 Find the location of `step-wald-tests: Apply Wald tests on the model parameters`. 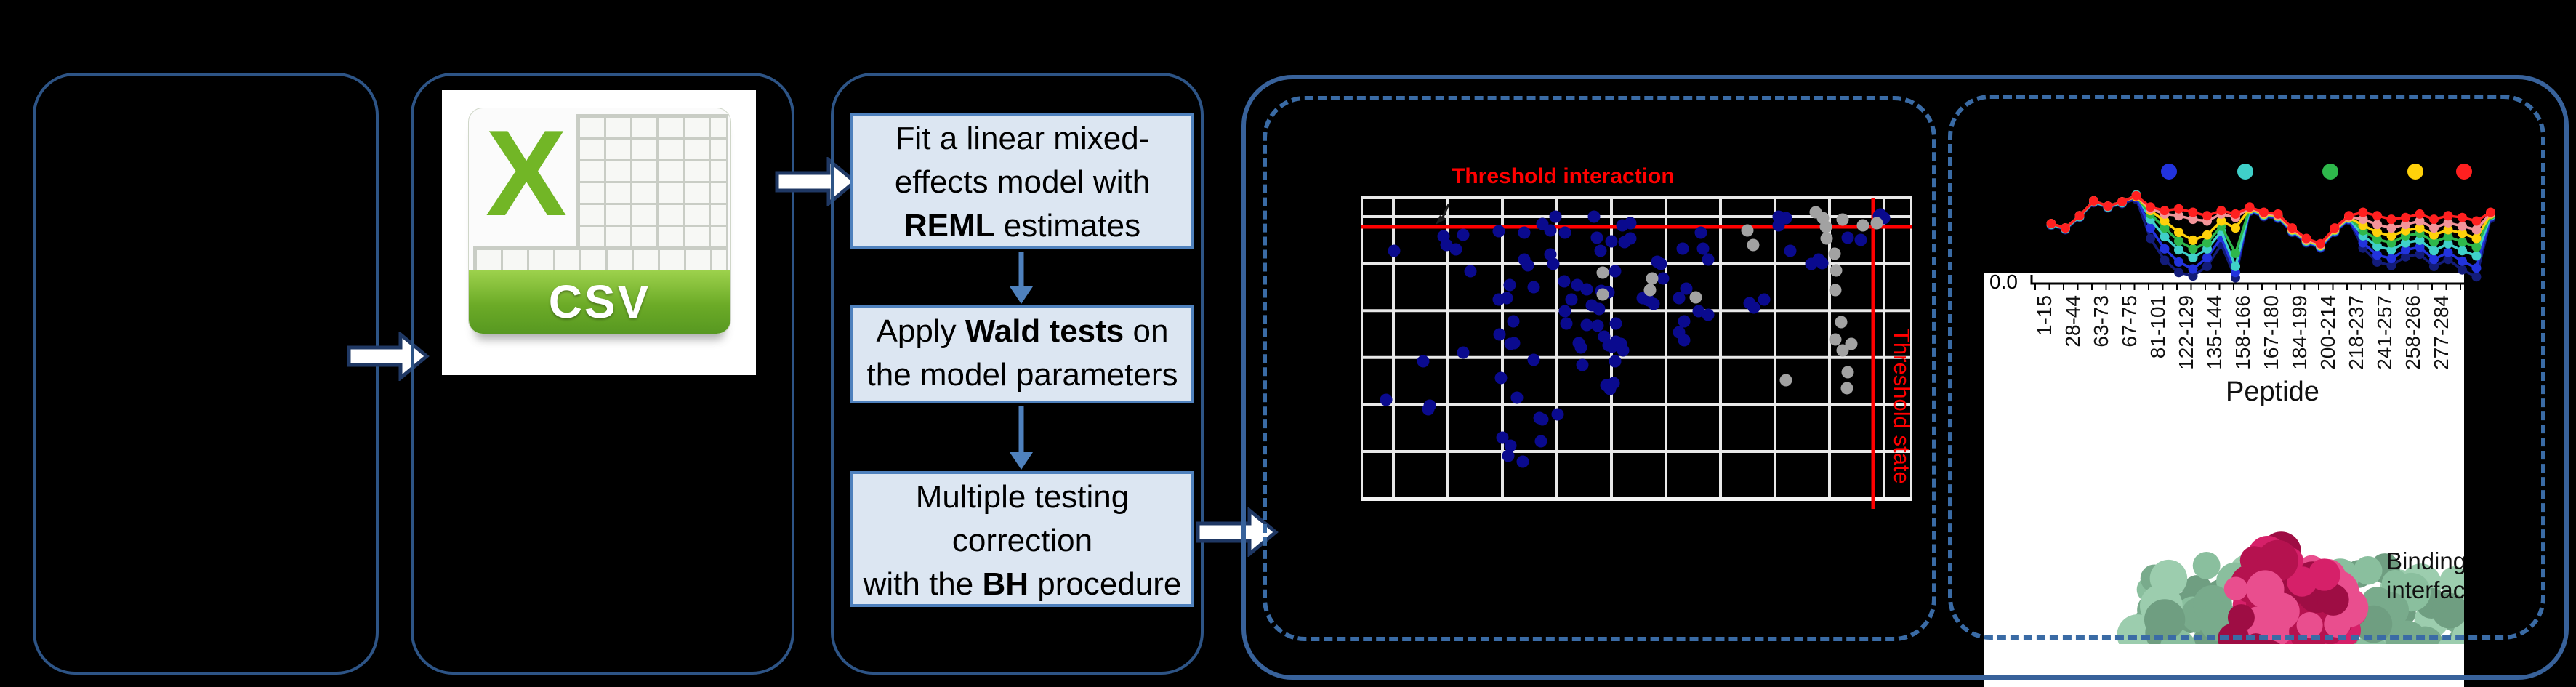

step-wald-tests: Apply Wald tests on the model parameters is located at coordinates (1022, 354).